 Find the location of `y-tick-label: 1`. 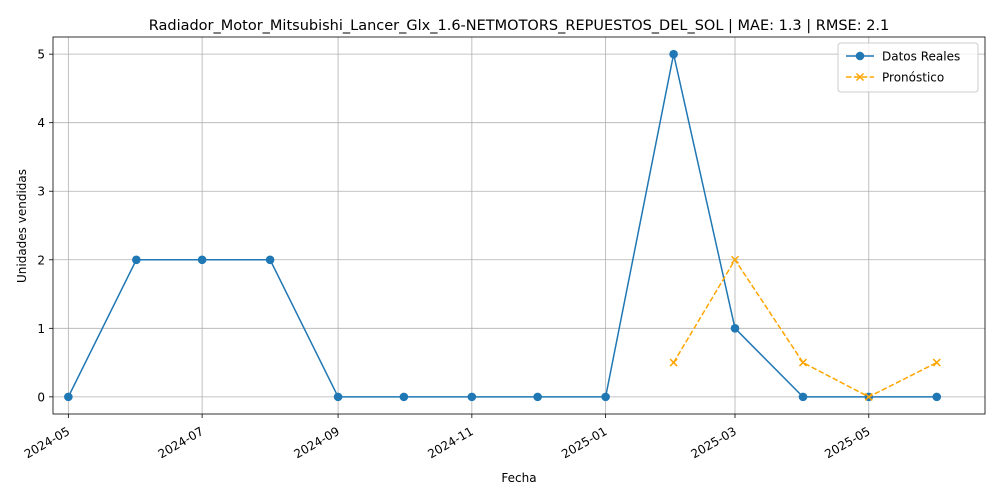

y-tick-label: 1 is located at coordinates (41, 329).